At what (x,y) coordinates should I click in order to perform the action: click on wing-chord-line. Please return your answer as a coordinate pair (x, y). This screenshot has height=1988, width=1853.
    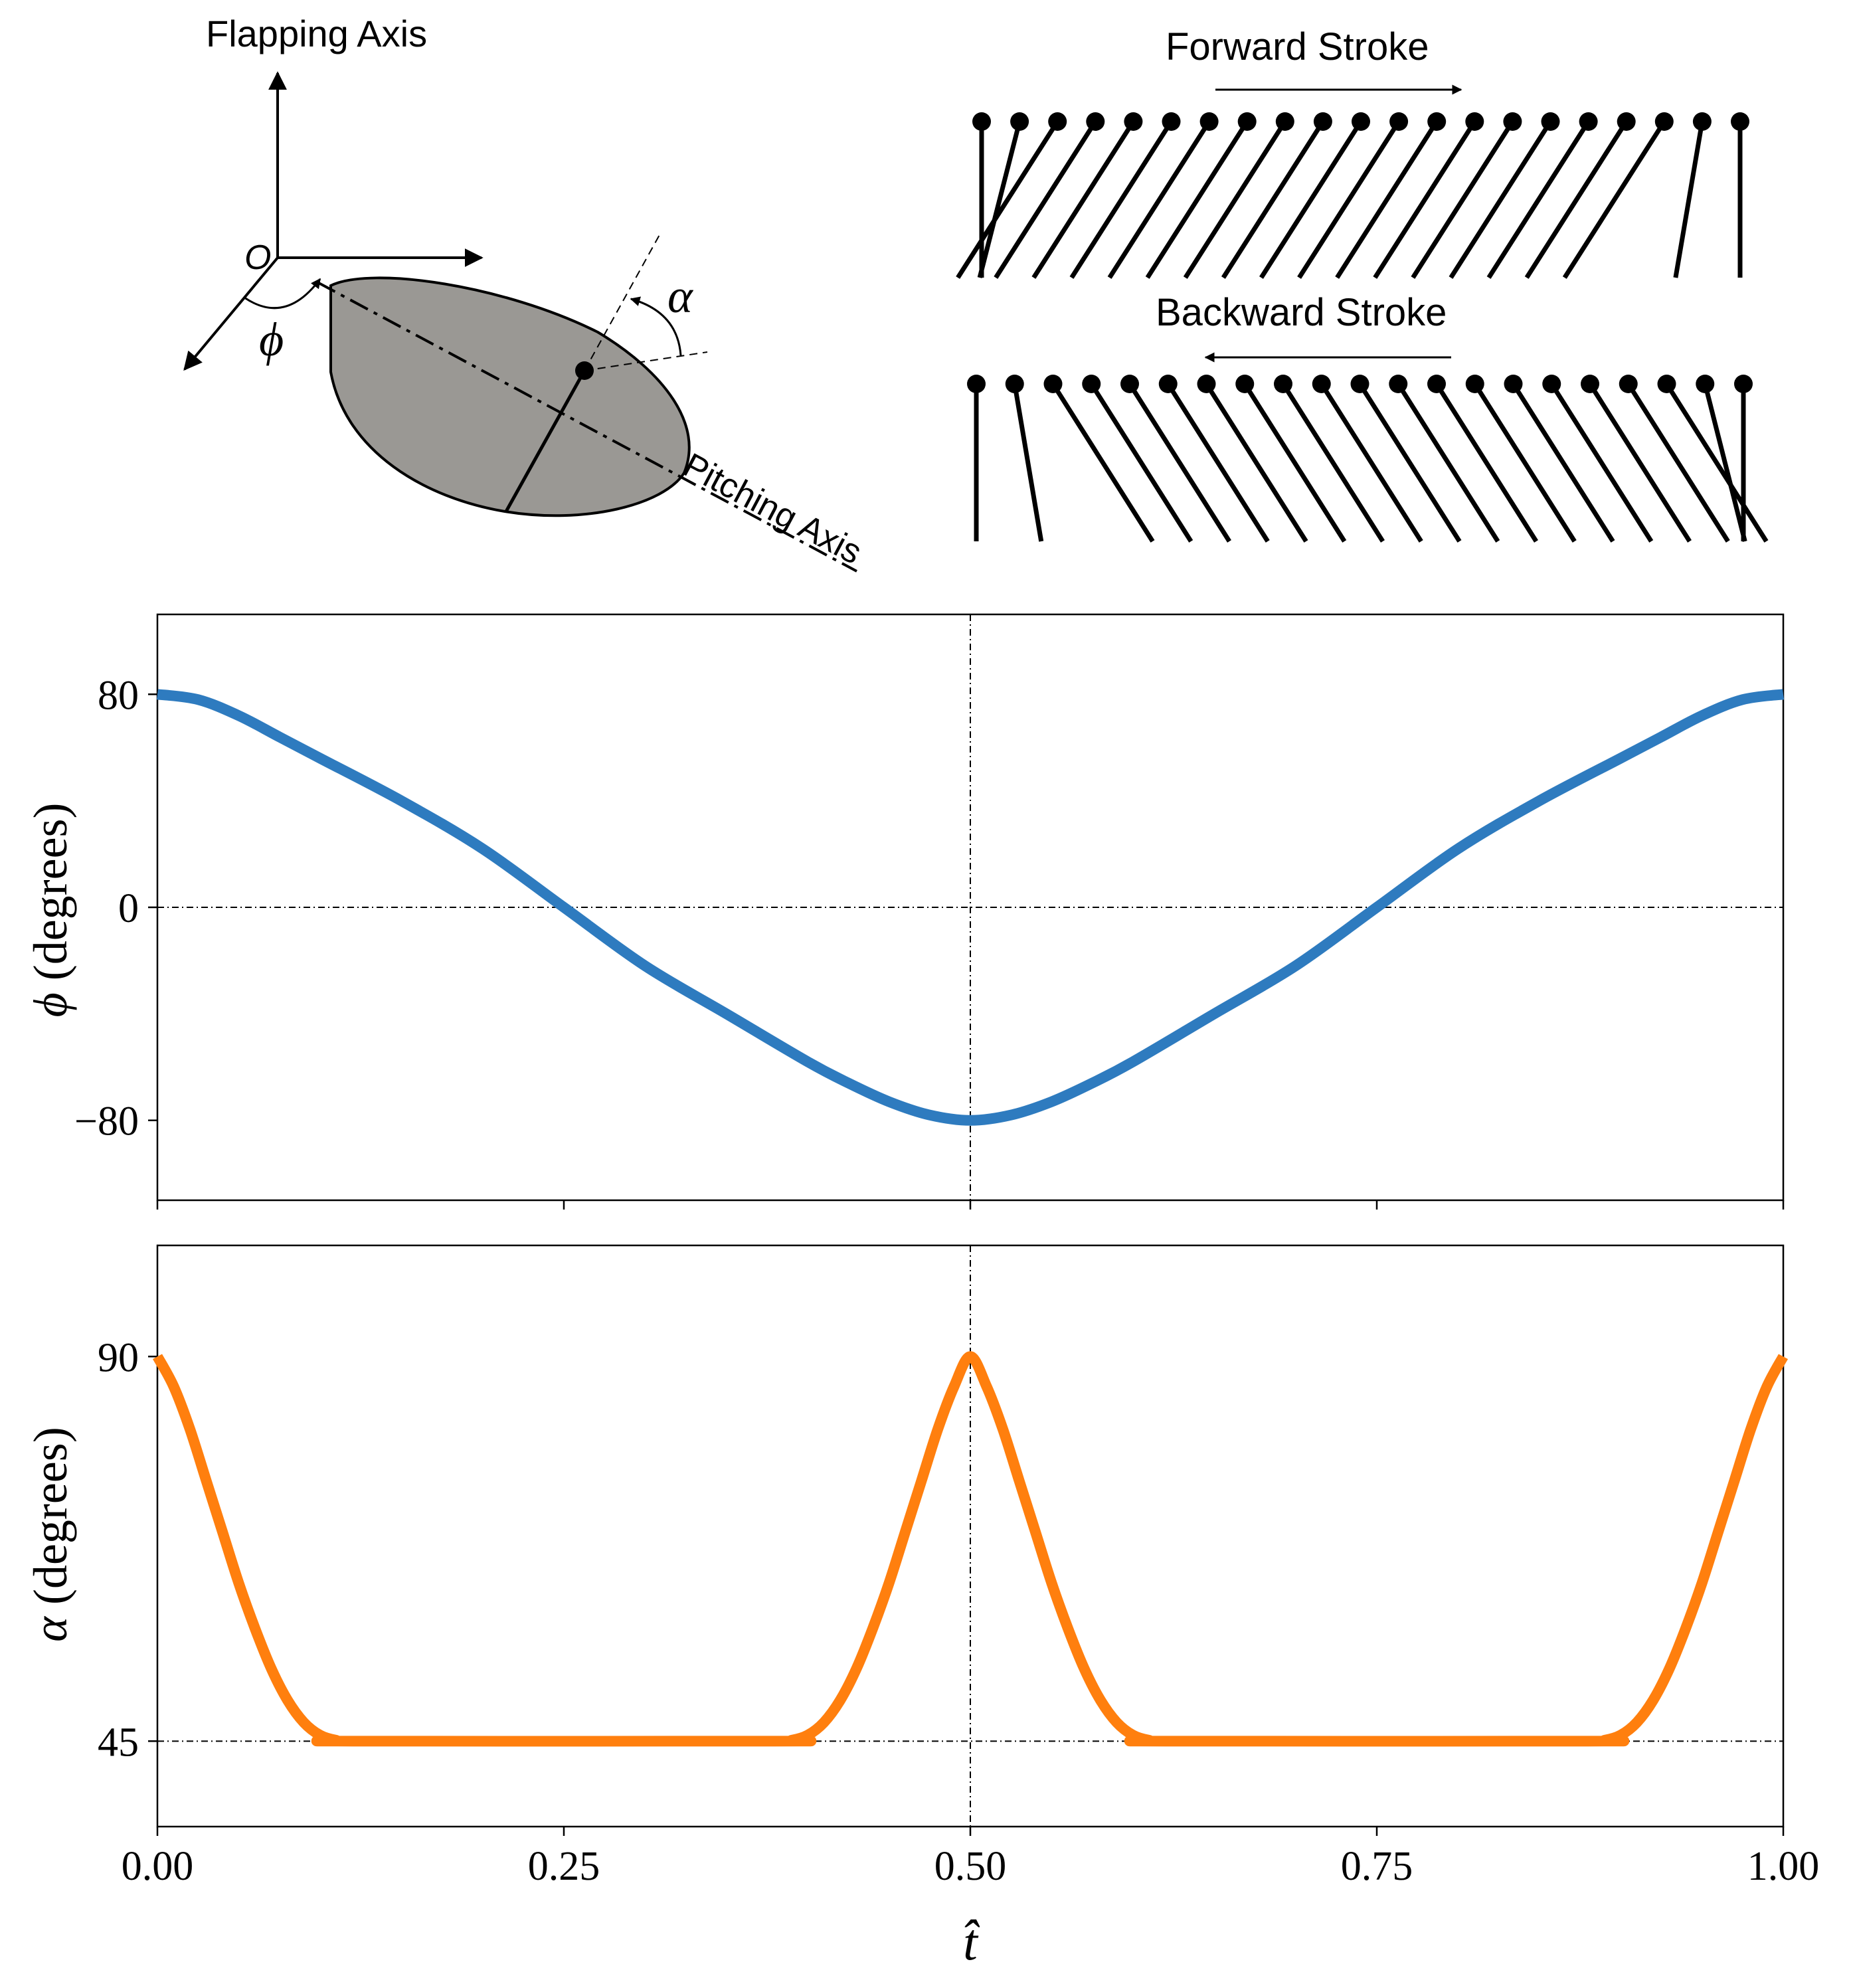
    Looking at the image, I should click on (545, 441).